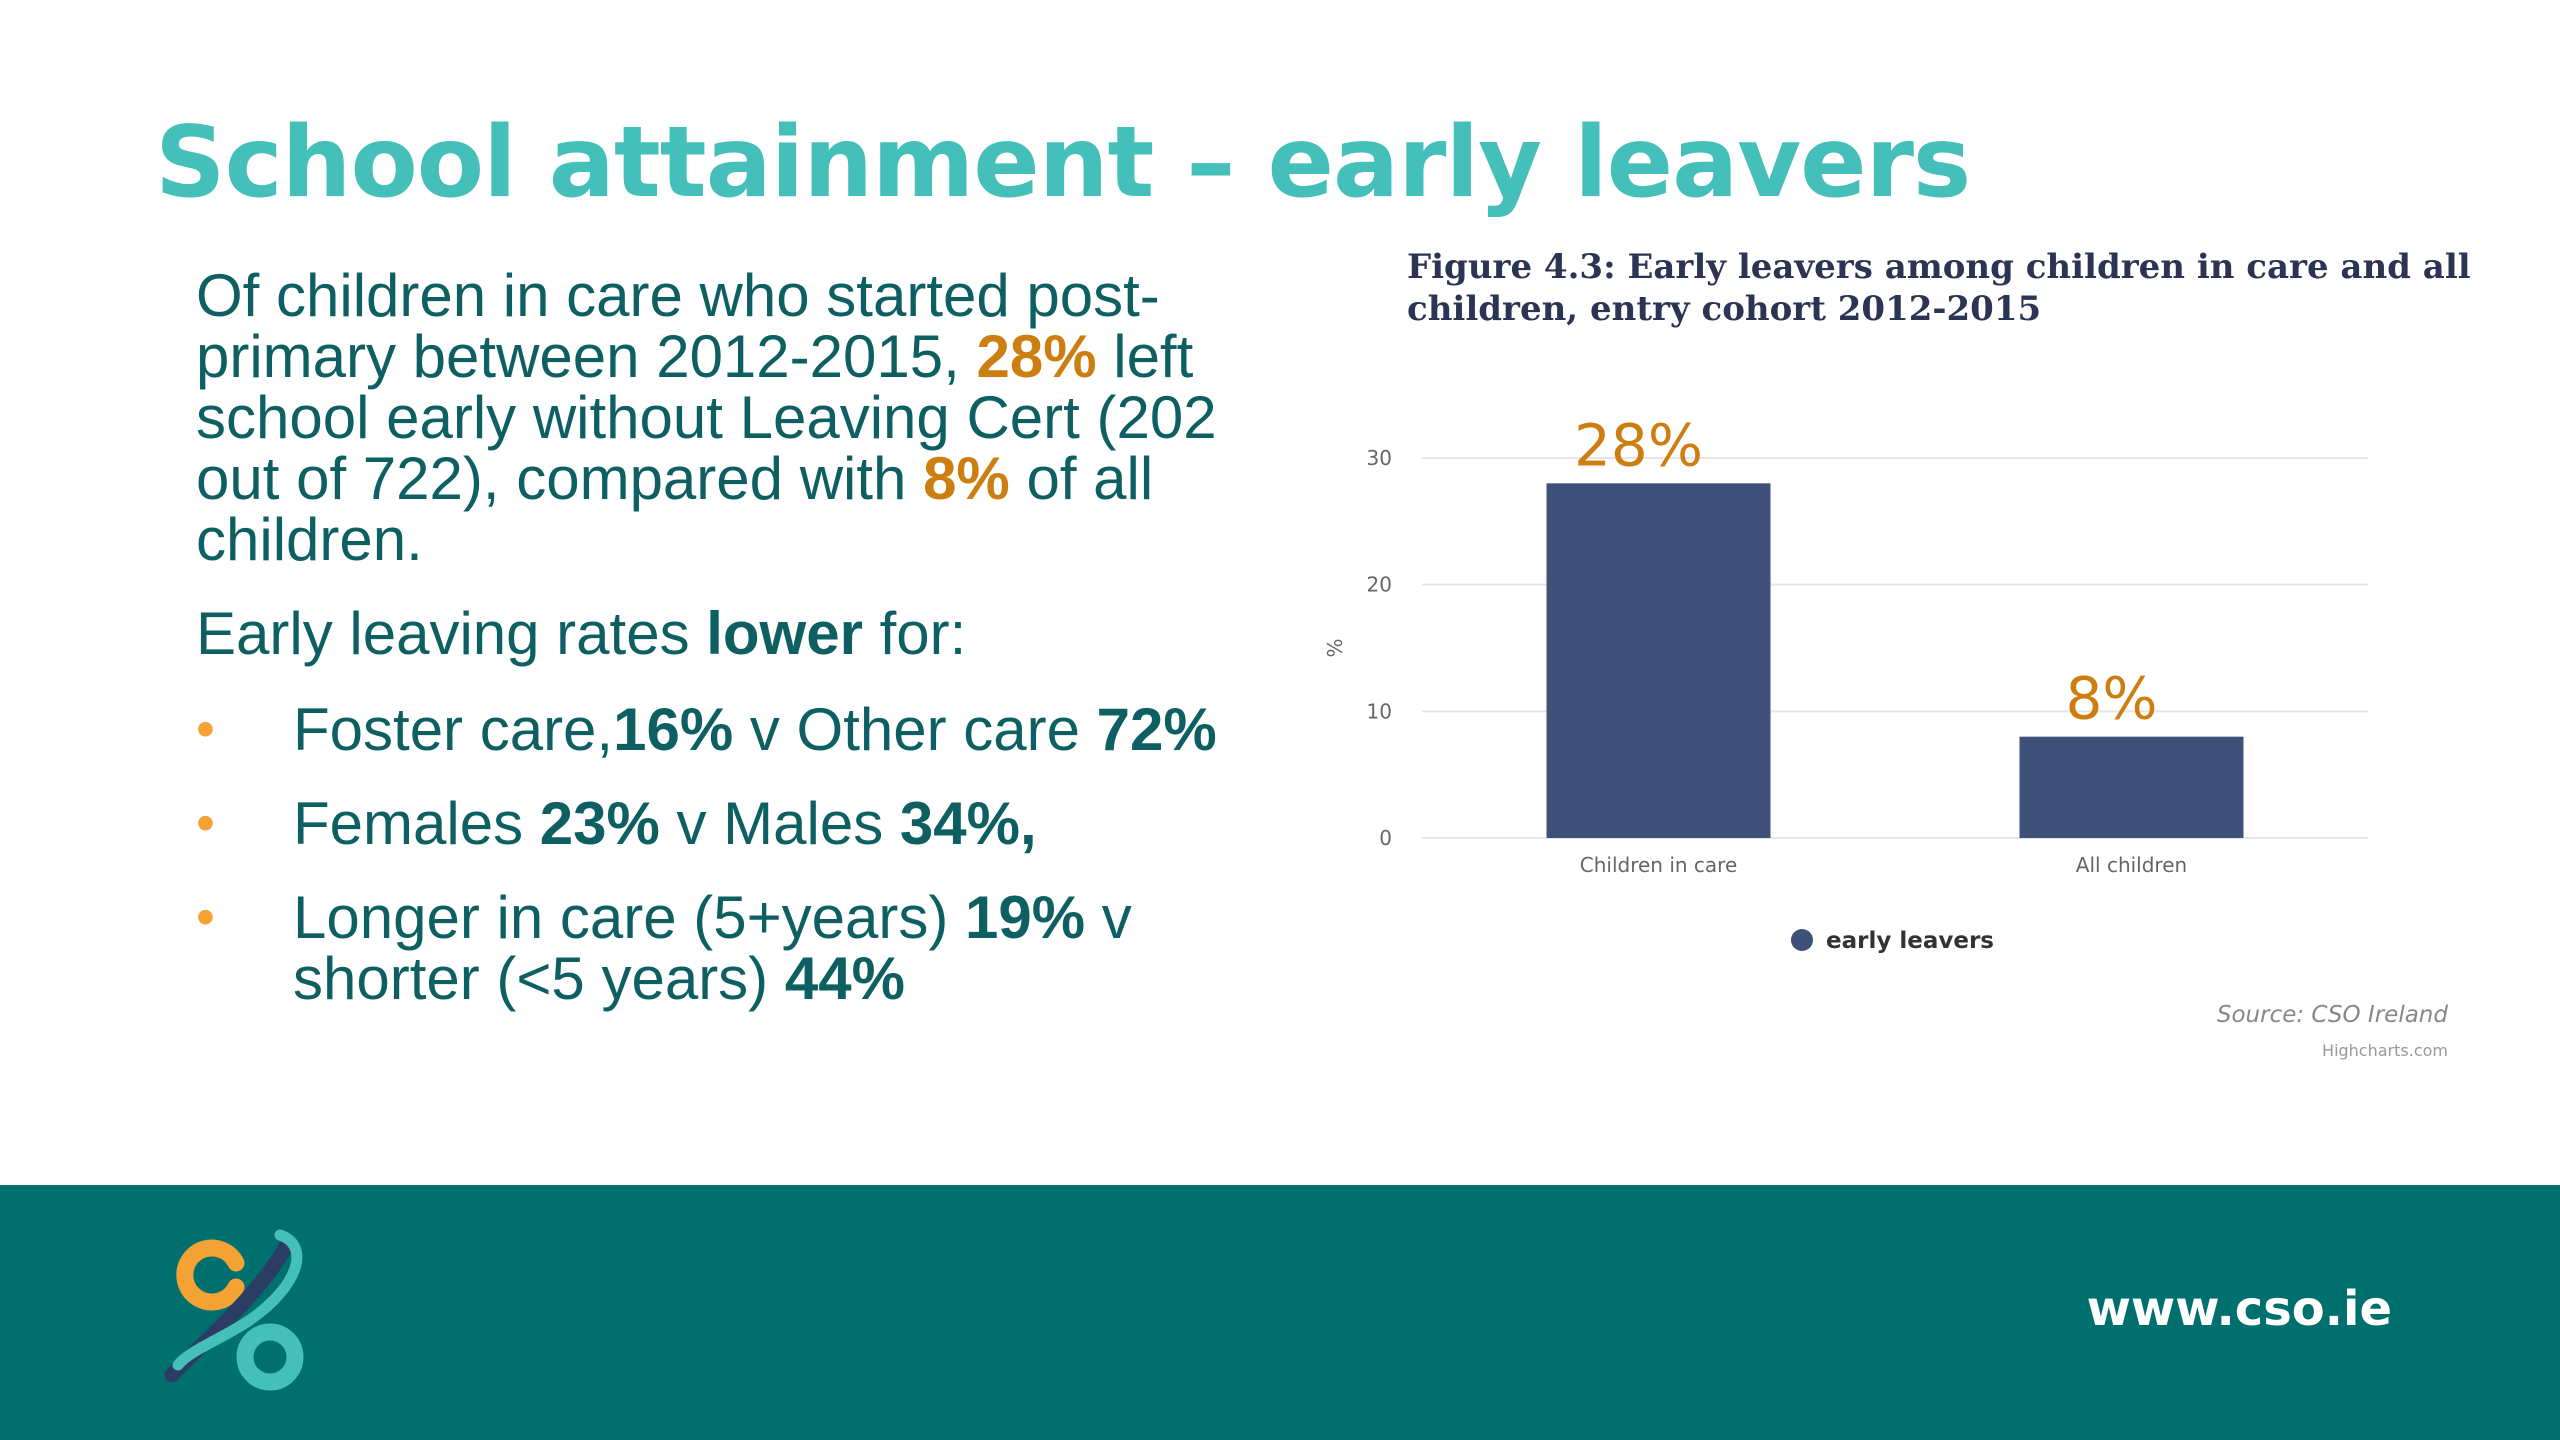 This screenshot has height=1440, width=2560. Describe the element at coordinates (914, 633) in the screenshot. I see `lower-rates-part: for:` at that location.